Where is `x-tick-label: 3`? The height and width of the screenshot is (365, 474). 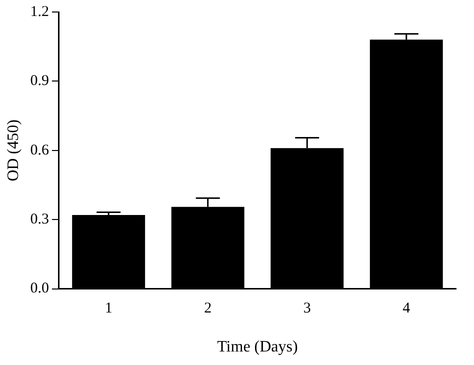 x-tick-label: 3 is located at coordinates (307, 308).